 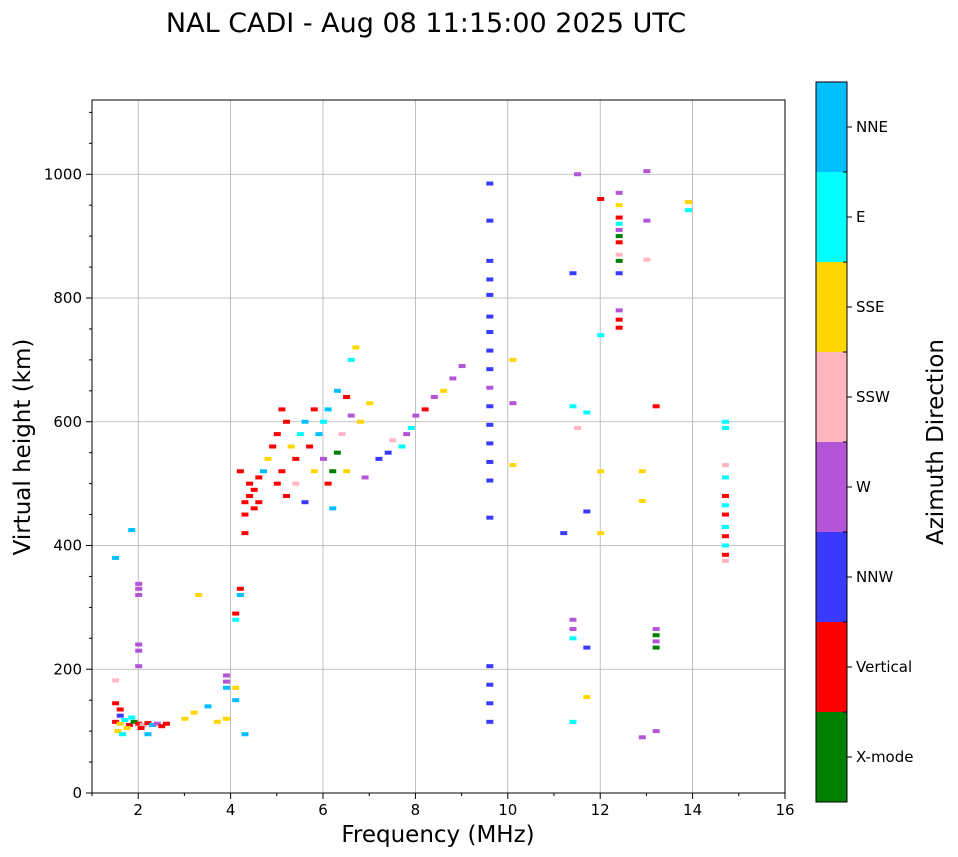 I want to click on x-axis-label: Frequency (MHz), so click(x=437, y=835).